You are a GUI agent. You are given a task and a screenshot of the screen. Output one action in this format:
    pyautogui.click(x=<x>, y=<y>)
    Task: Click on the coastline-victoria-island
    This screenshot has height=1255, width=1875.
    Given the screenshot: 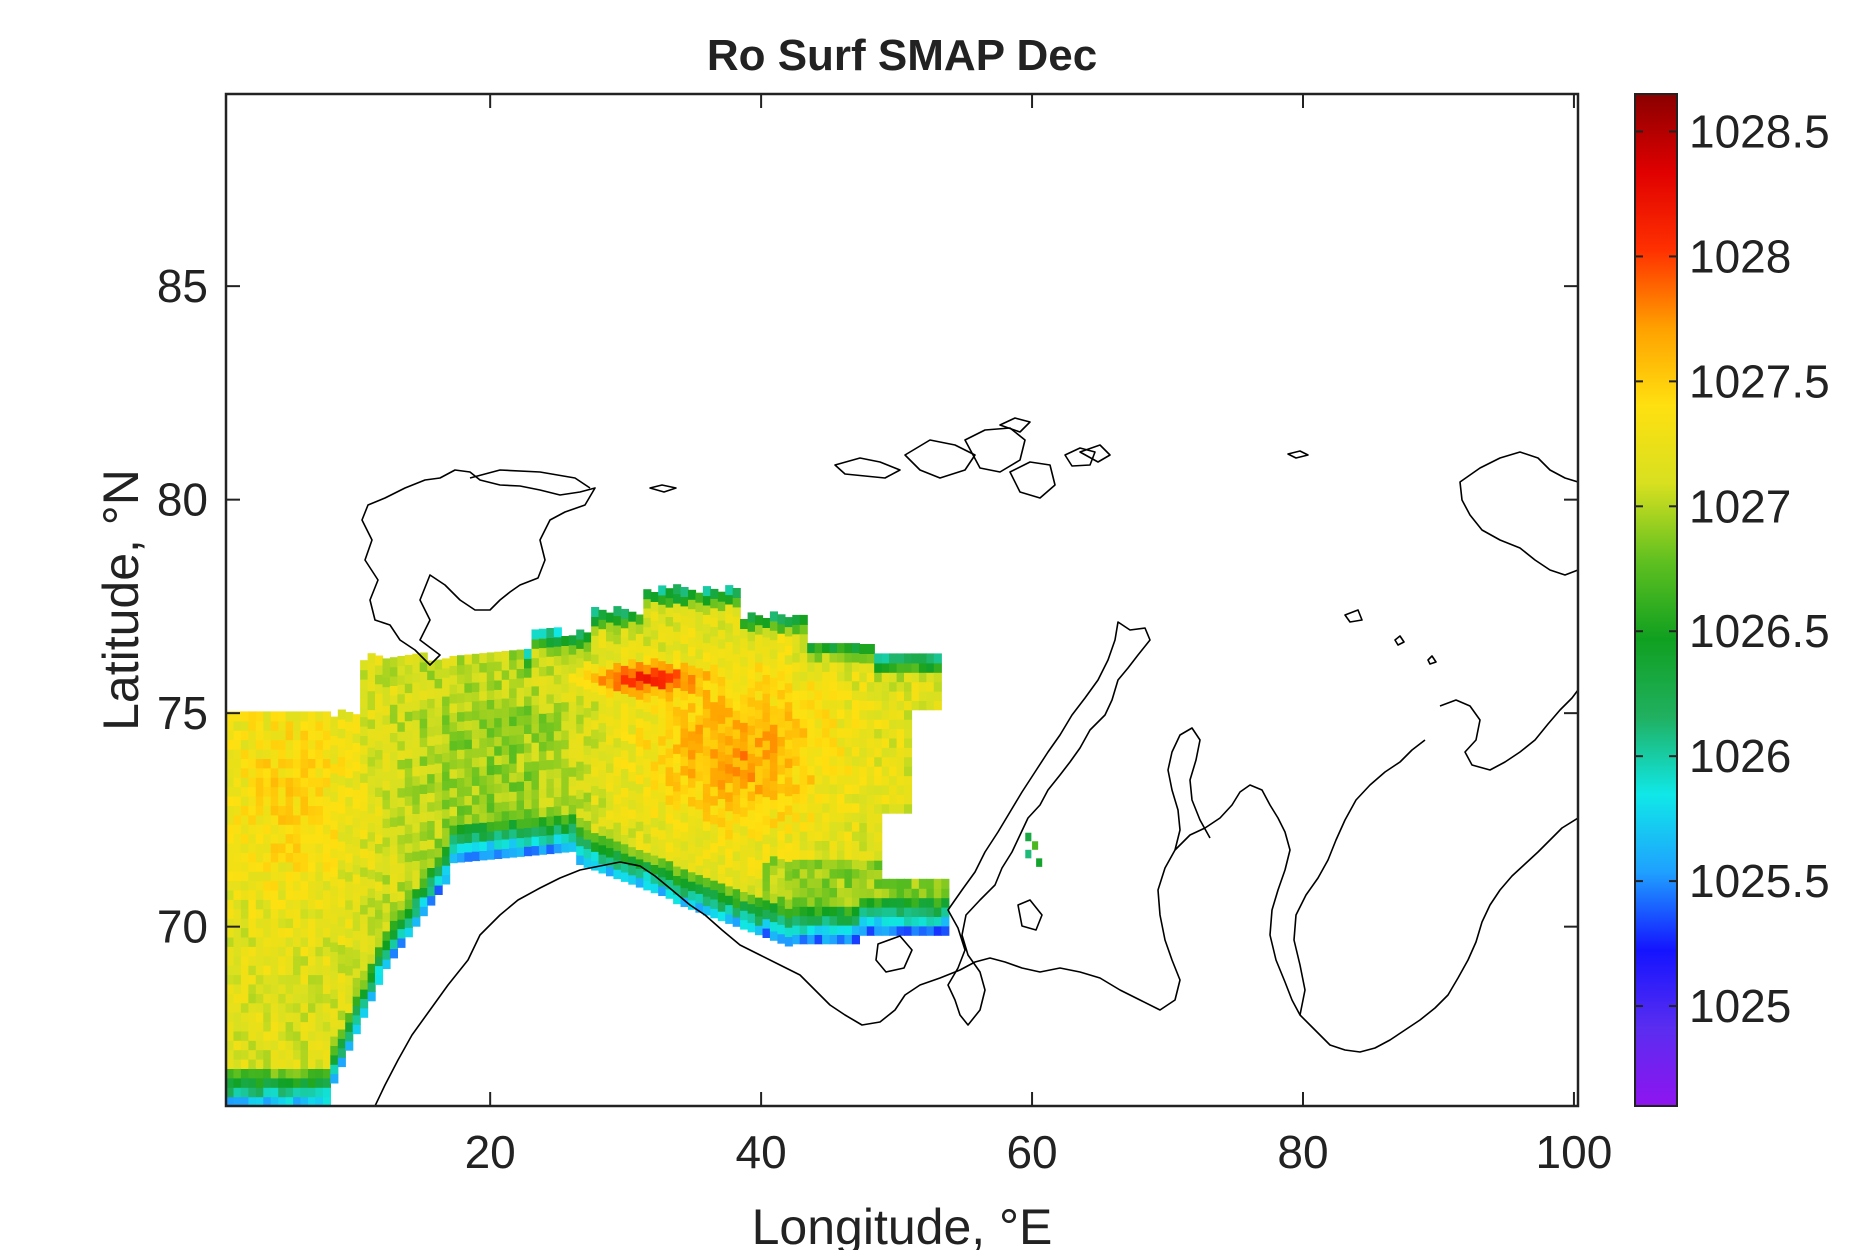 What is the action you would take?
    pyautogui.click(x=1298, y=454)
    